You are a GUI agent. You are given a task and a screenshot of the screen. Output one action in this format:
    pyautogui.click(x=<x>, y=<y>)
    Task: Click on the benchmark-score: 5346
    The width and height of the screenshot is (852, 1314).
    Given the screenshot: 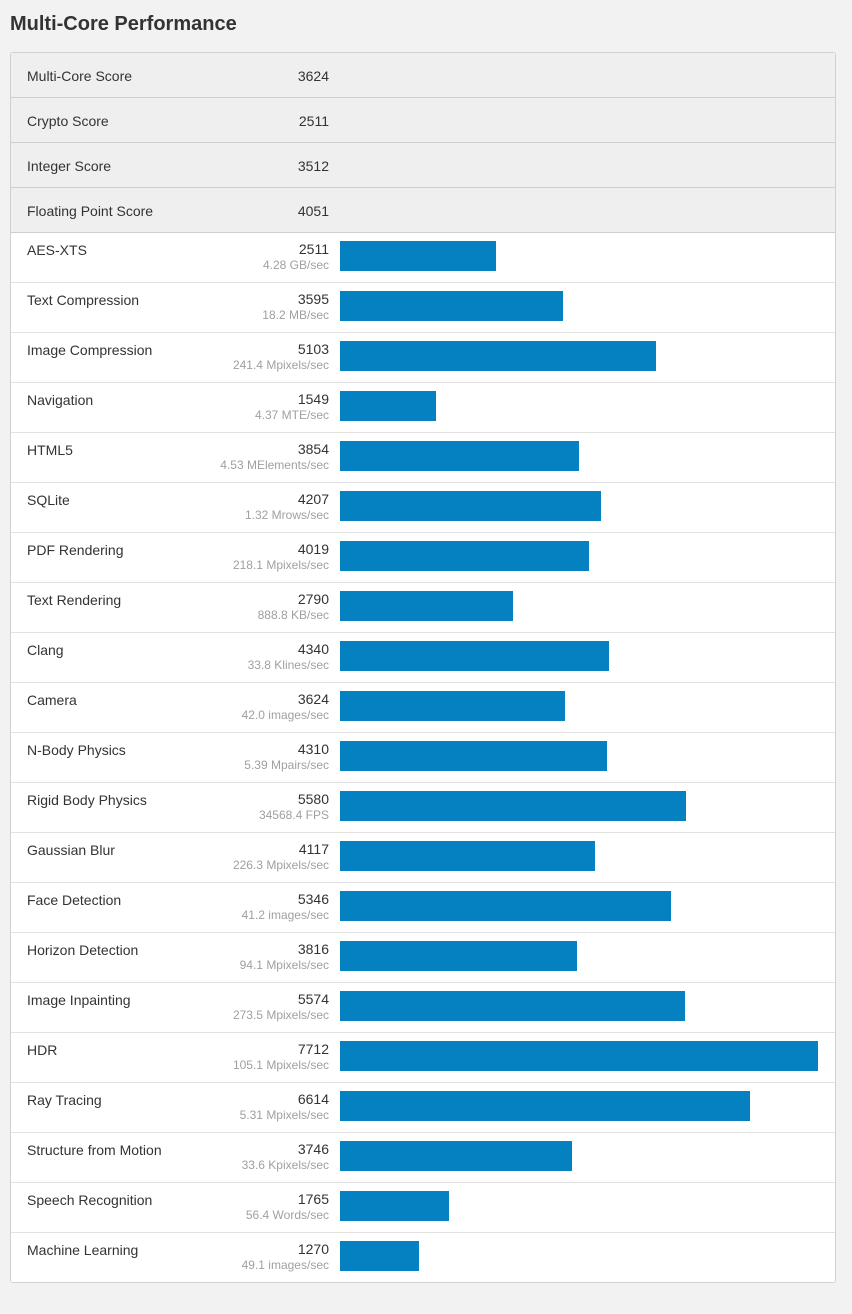 What is the action you would take?
    pyautogui.click(x=313, y=899)
    